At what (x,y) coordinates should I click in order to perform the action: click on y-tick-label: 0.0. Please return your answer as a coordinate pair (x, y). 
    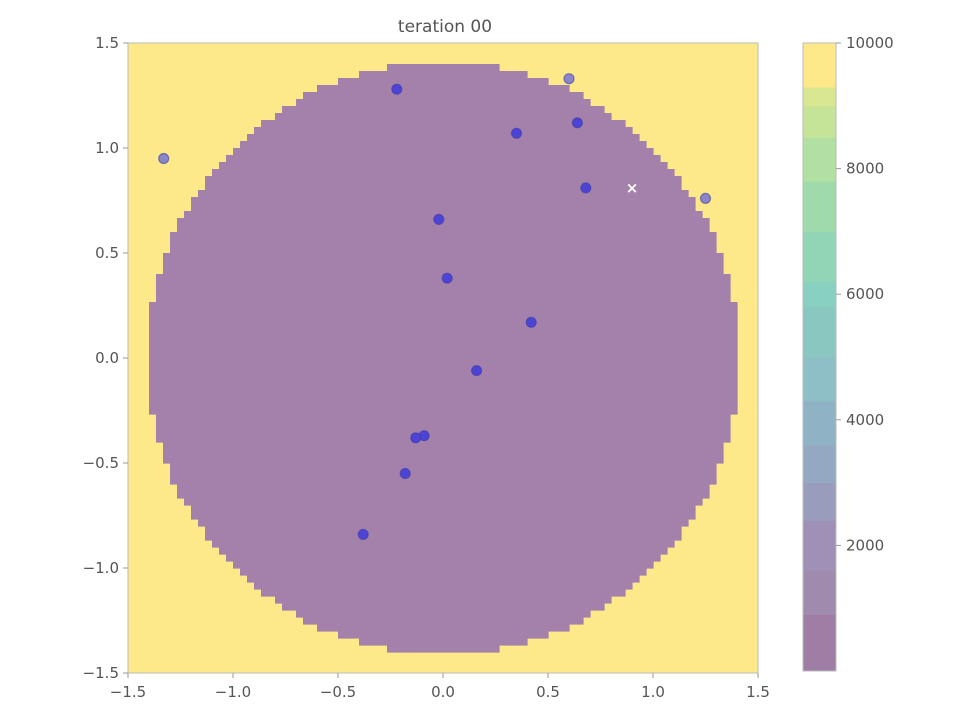
    Looking at the image, I should click on (107, 358).